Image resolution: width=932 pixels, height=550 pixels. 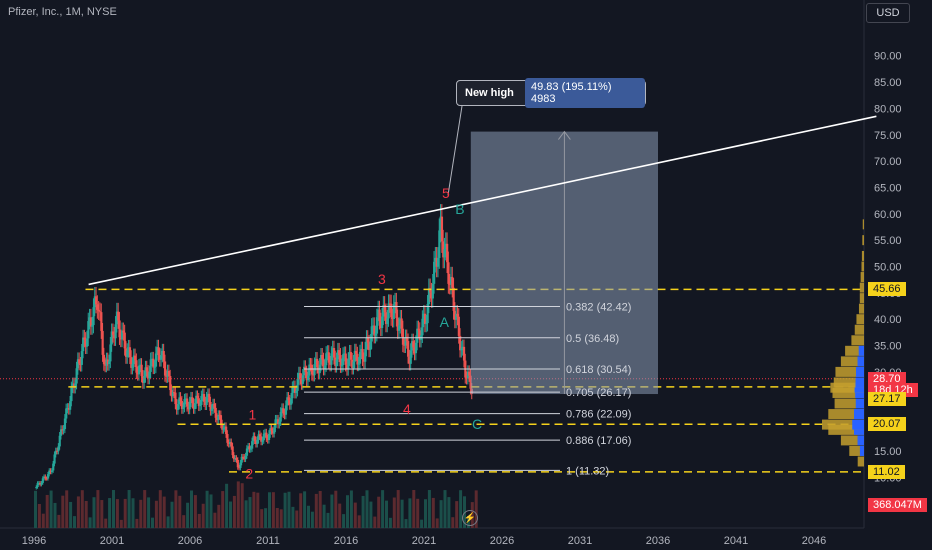 What do you see at coordinates (112, 541) in the screenshot?
I see `x-tick-label: 2001` at bounding box center [112, 541].